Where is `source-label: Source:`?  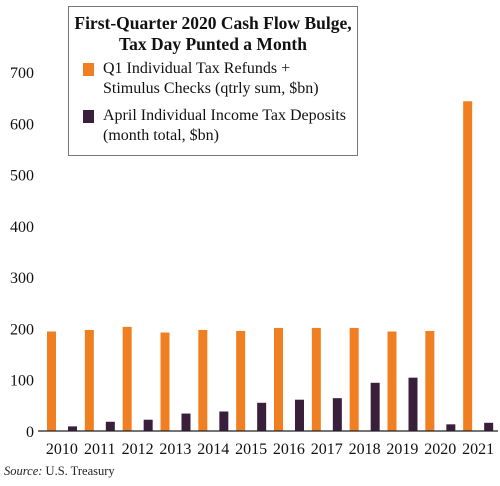
source-label: Source: is located at coordinates (23, 471).